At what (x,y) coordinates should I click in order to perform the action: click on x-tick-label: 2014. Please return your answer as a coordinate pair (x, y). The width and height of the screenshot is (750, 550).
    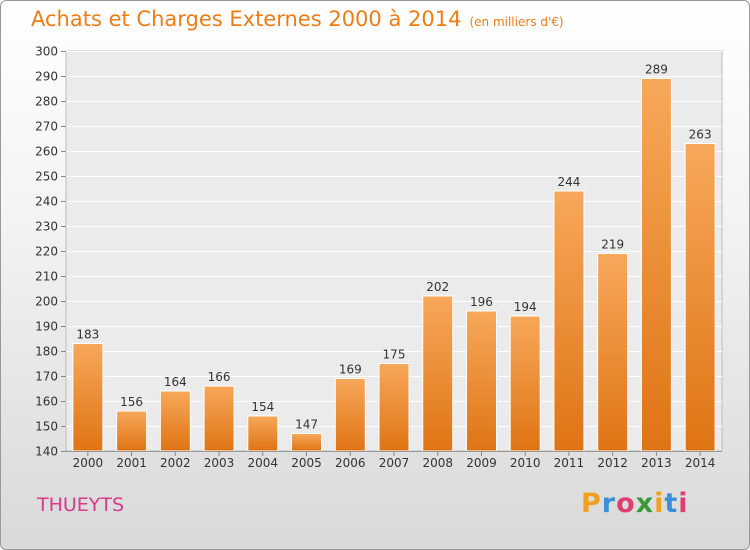
    Looking at the image, I should click on (700, 463).